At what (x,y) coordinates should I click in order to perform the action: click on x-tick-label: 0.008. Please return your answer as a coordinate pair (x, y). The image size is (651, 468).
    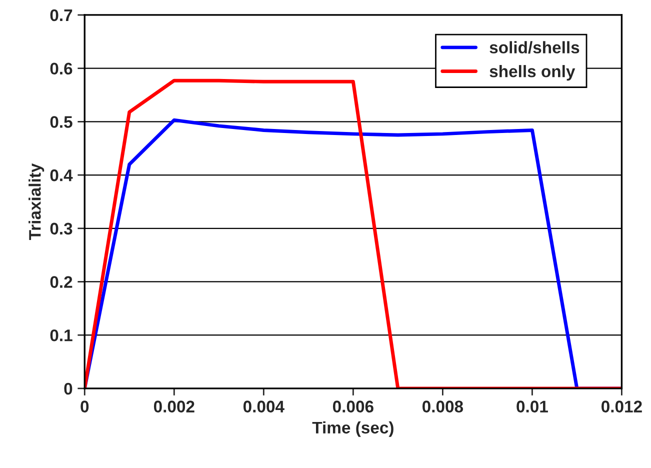
    Looking at the image, I should click on (443, 406).